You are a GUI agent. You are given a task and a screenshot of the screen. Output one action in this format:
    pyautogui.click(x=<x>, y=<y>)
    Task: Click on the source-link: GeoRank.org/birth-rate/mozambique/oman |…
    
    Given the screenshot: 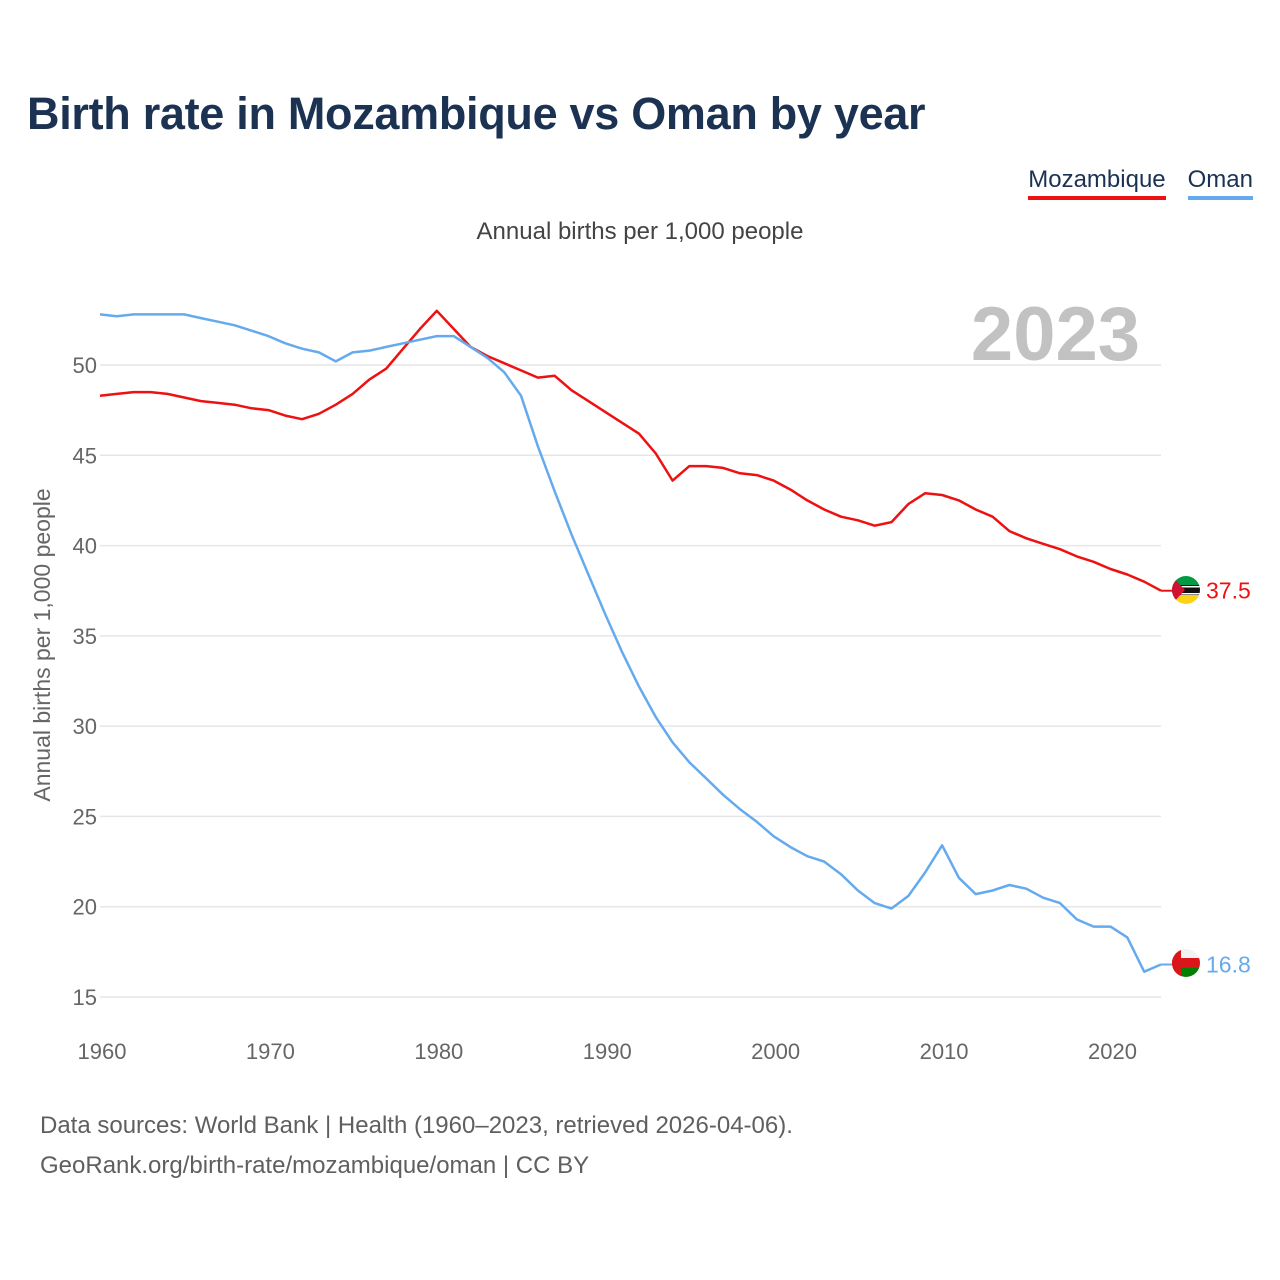 What is the action you would take?
    pyautogui.click(x=315, y=1165)
    